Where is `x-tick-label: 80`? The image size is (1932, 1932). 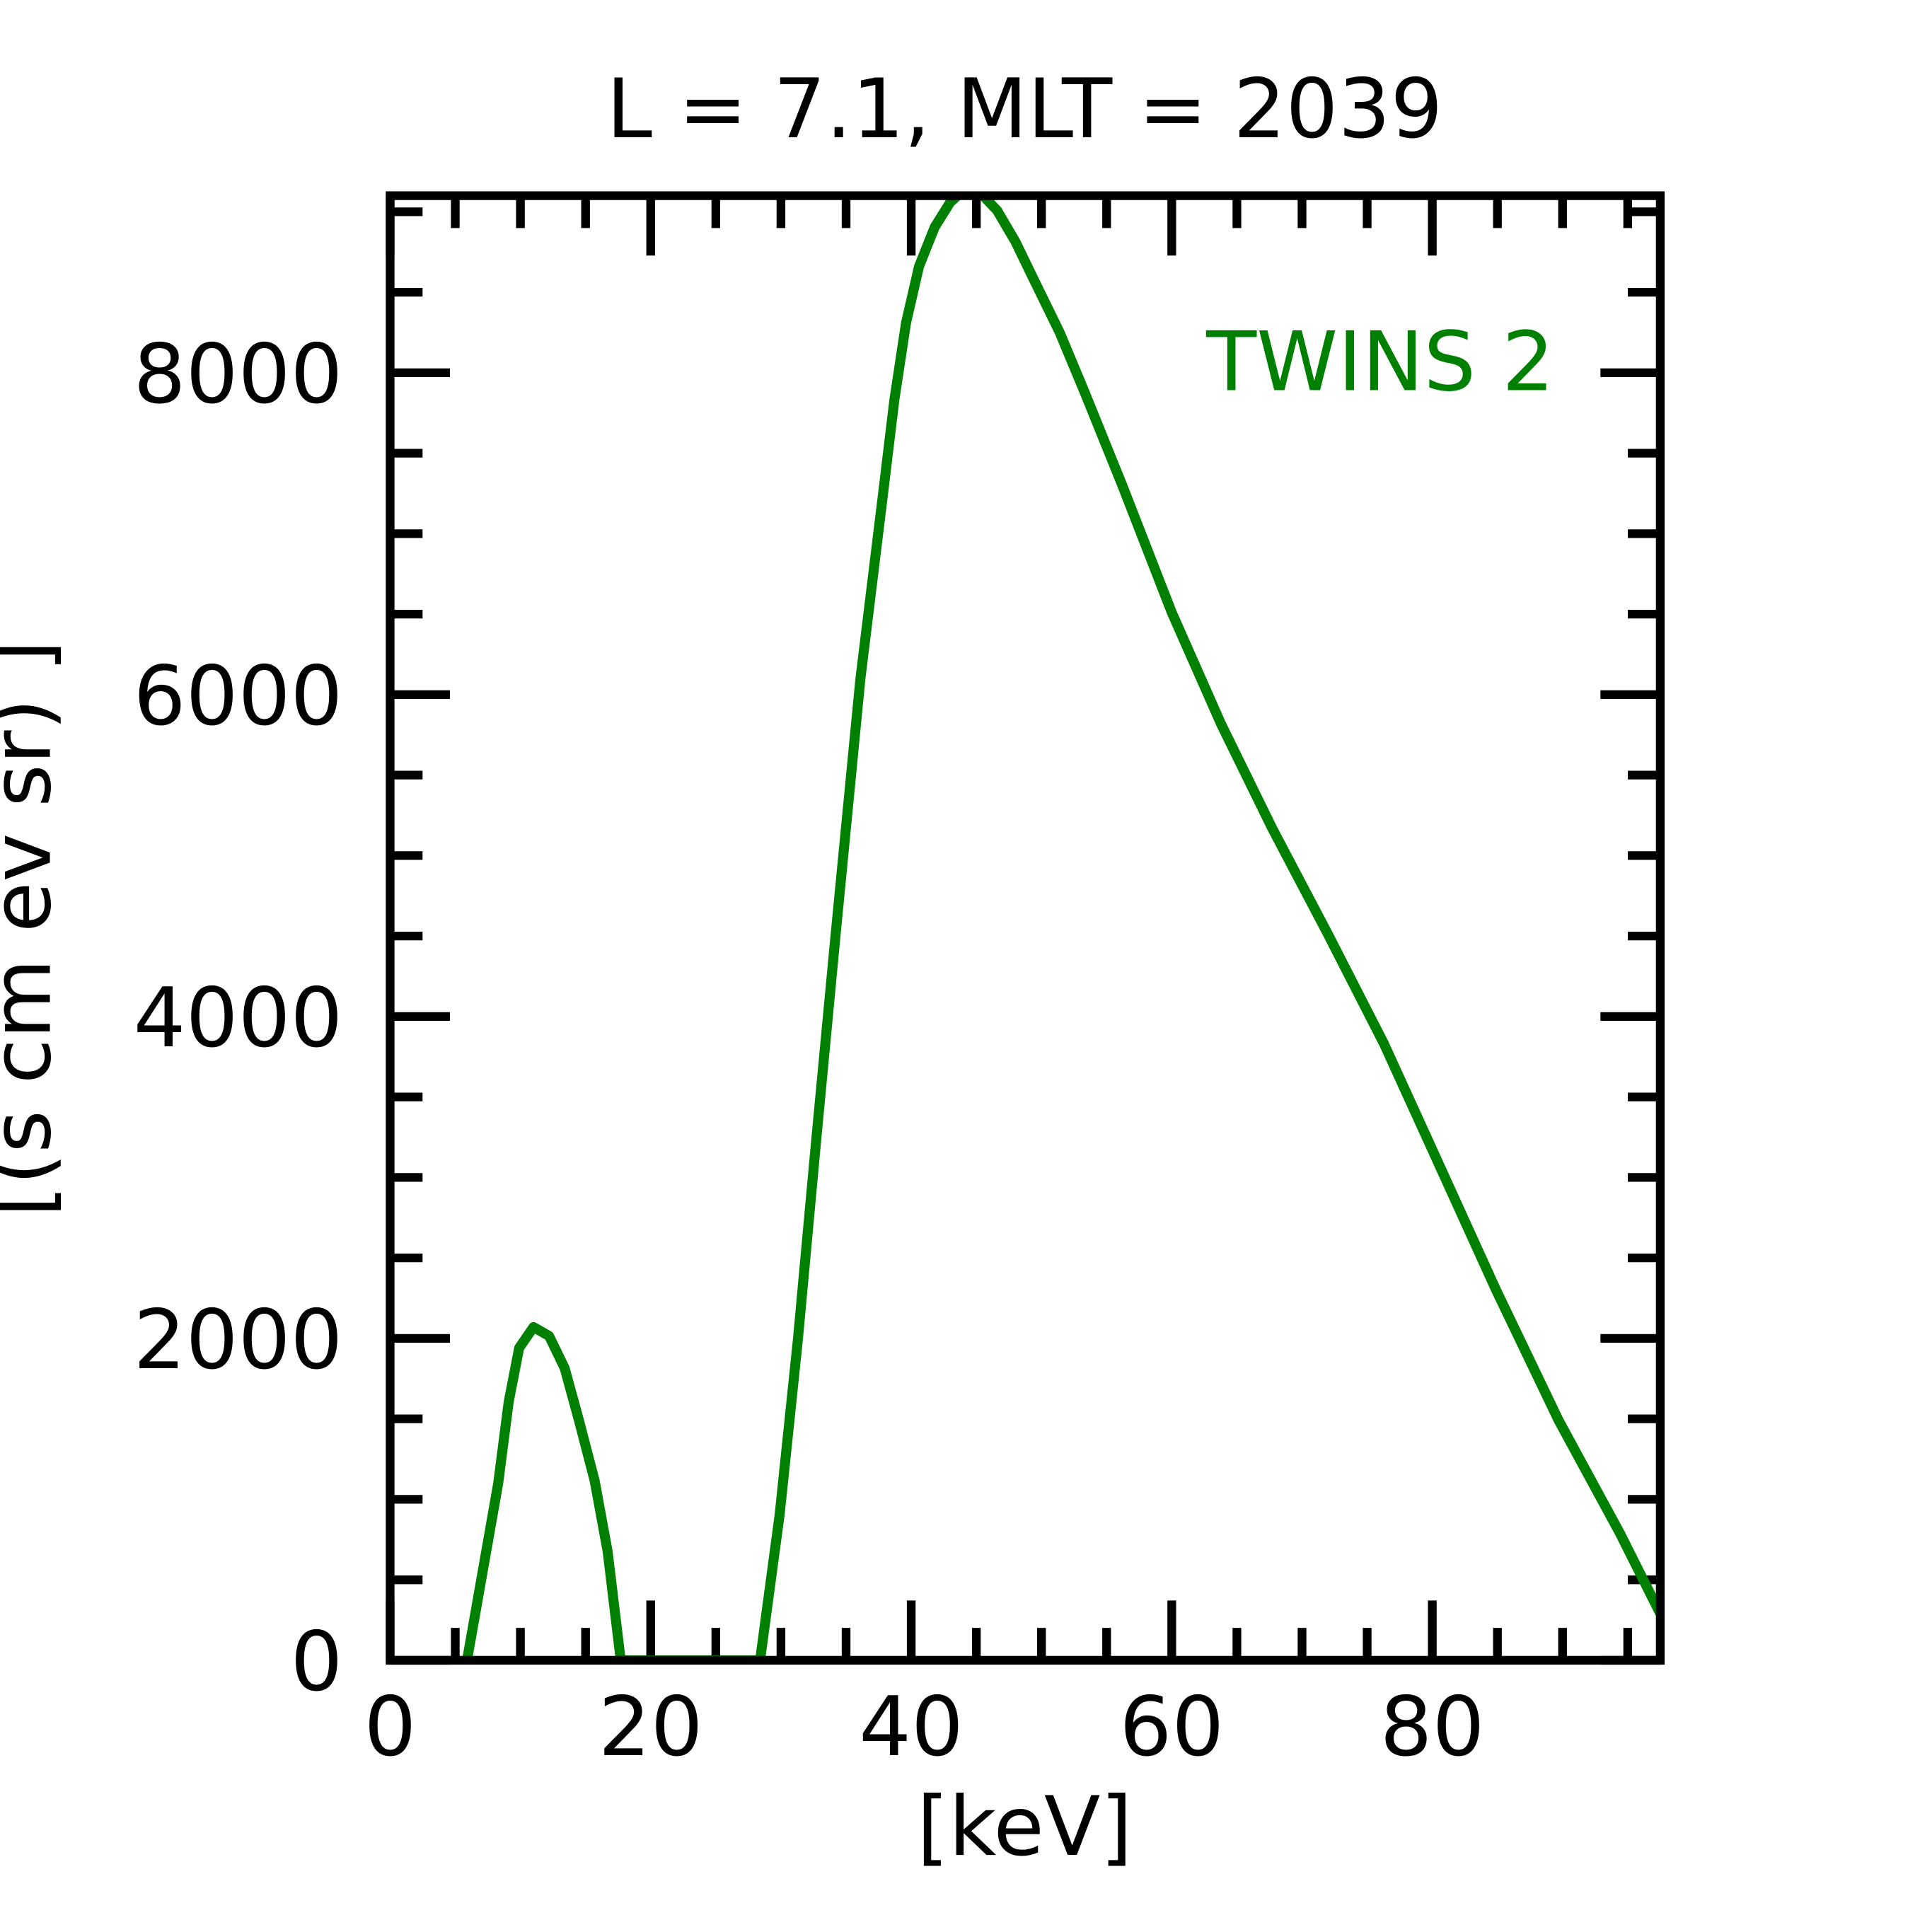 x-tick-label: 80 is located at coordinates (1432, 1727).